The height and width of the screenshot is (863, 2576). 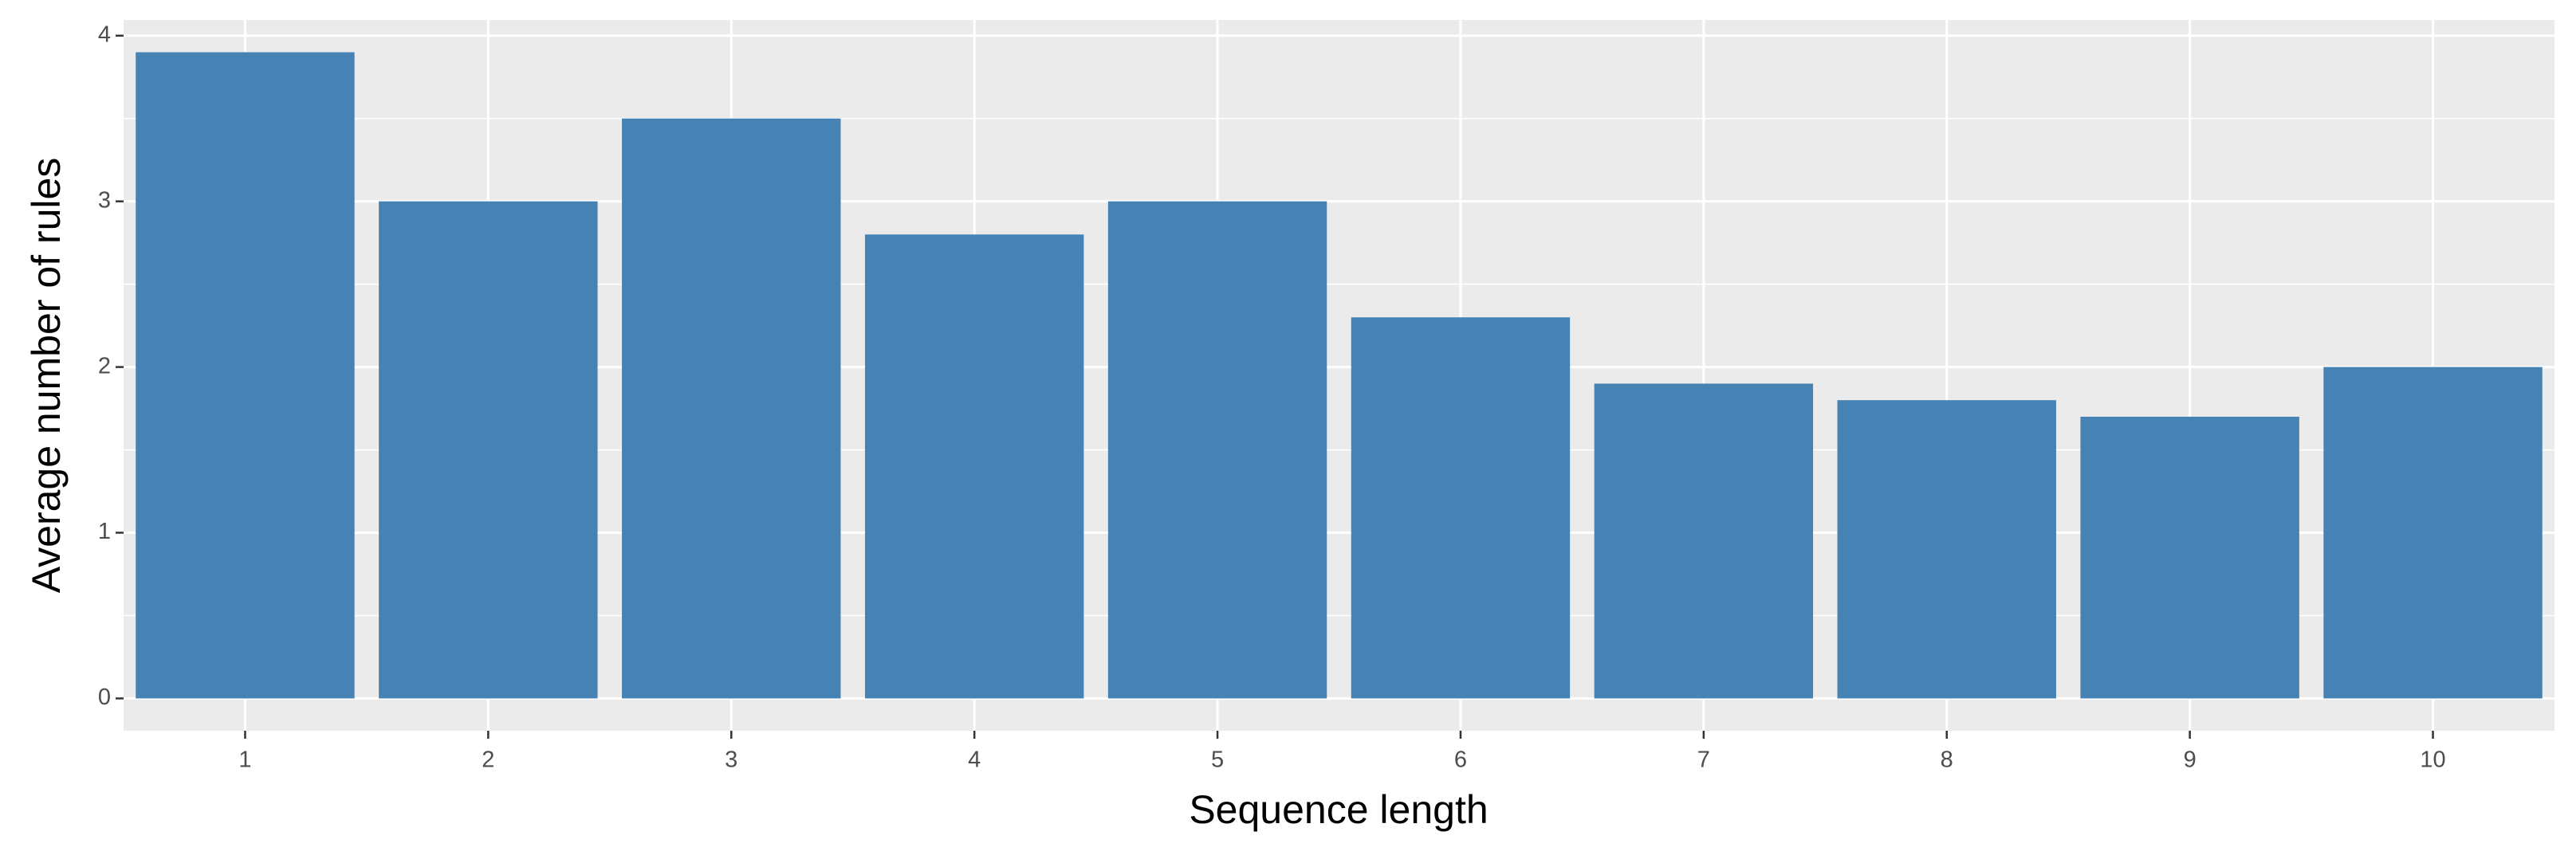 I want to click on x-tick-label: 5, so click(x=1217, y=760).